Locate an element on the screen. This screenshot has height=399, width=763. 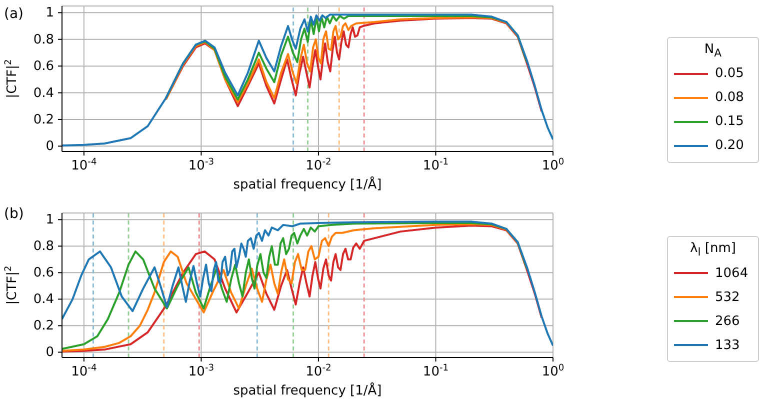
chart-title: (b) is located at coordinates (14, 214).